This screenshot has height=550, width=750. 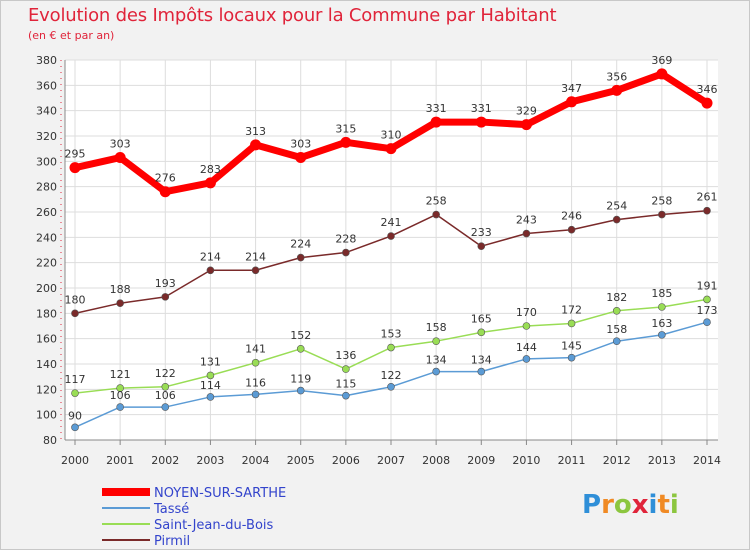 What do you see at coordinates (526, 111) in the screenshot?
I see `data-label: 329` at bounding box center [526, 111].